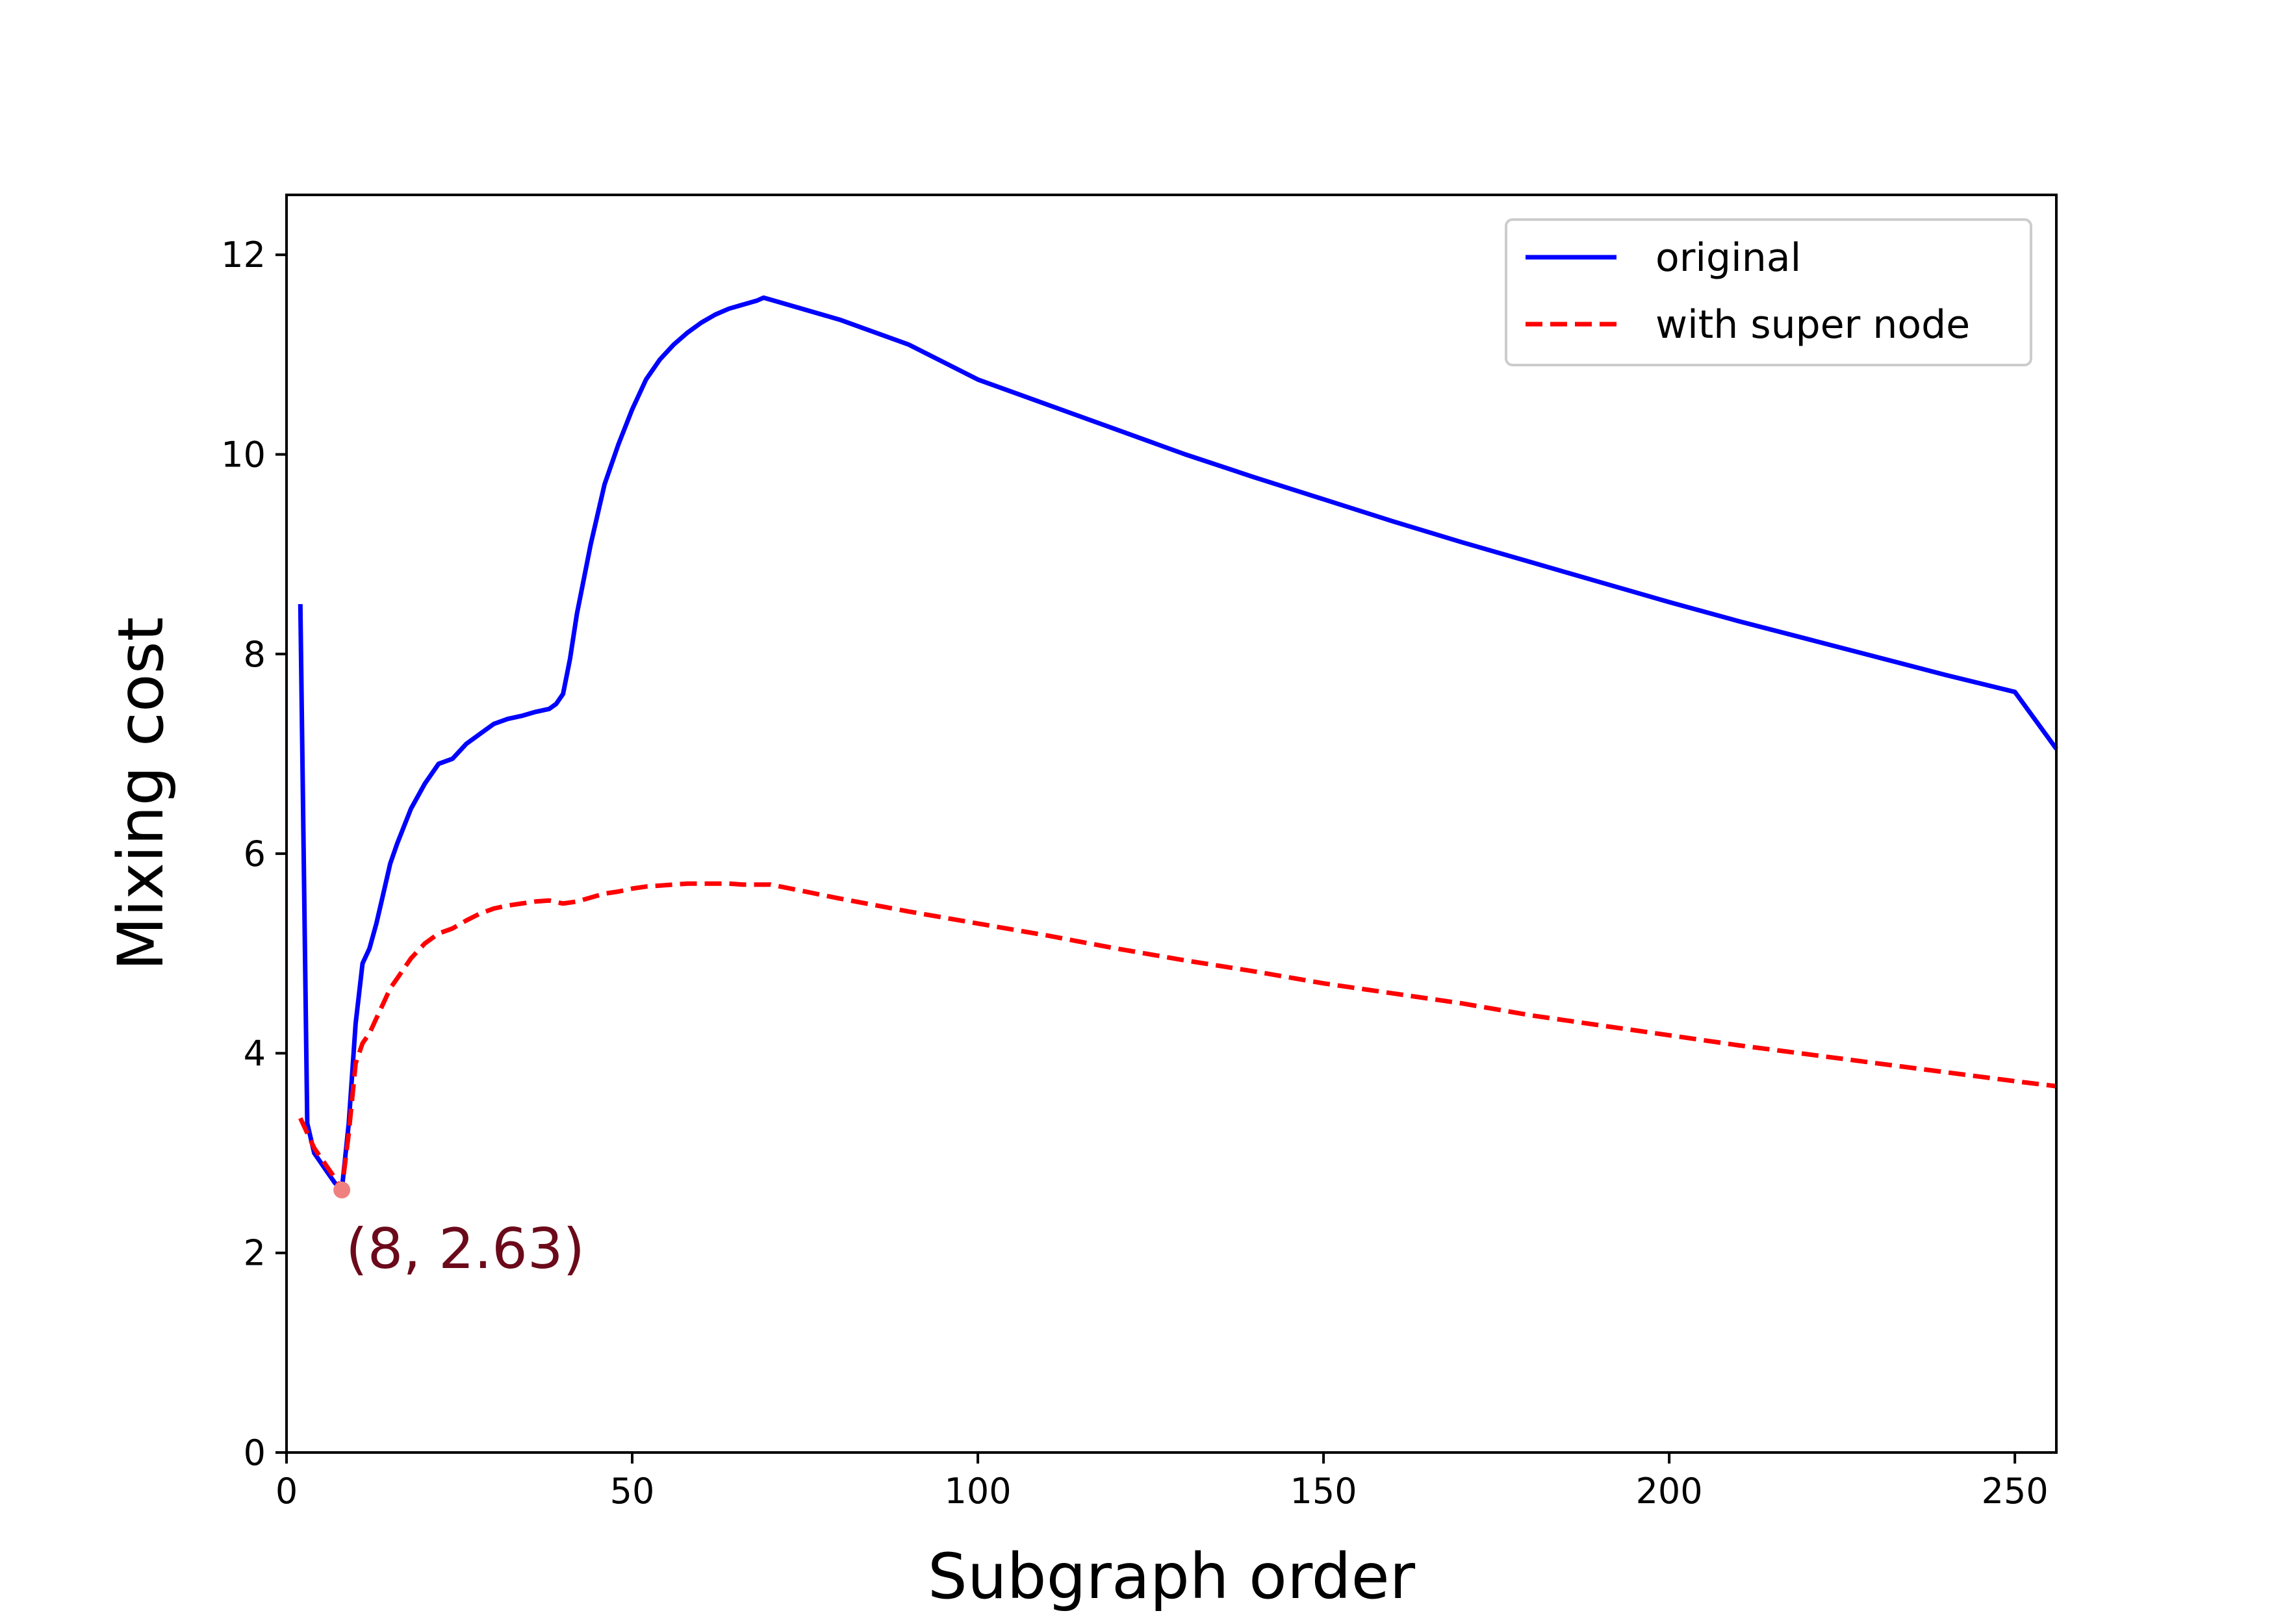  I want to click on x-tick-label: 150, so click(1323, 1491).